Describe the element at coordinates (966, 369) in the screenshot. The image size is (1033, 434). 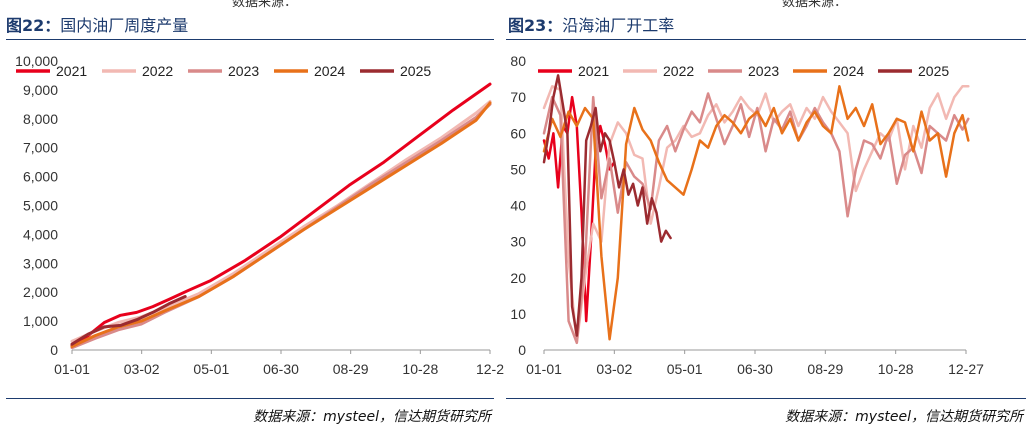
I see `x-tick-label: 12-27` at that location.